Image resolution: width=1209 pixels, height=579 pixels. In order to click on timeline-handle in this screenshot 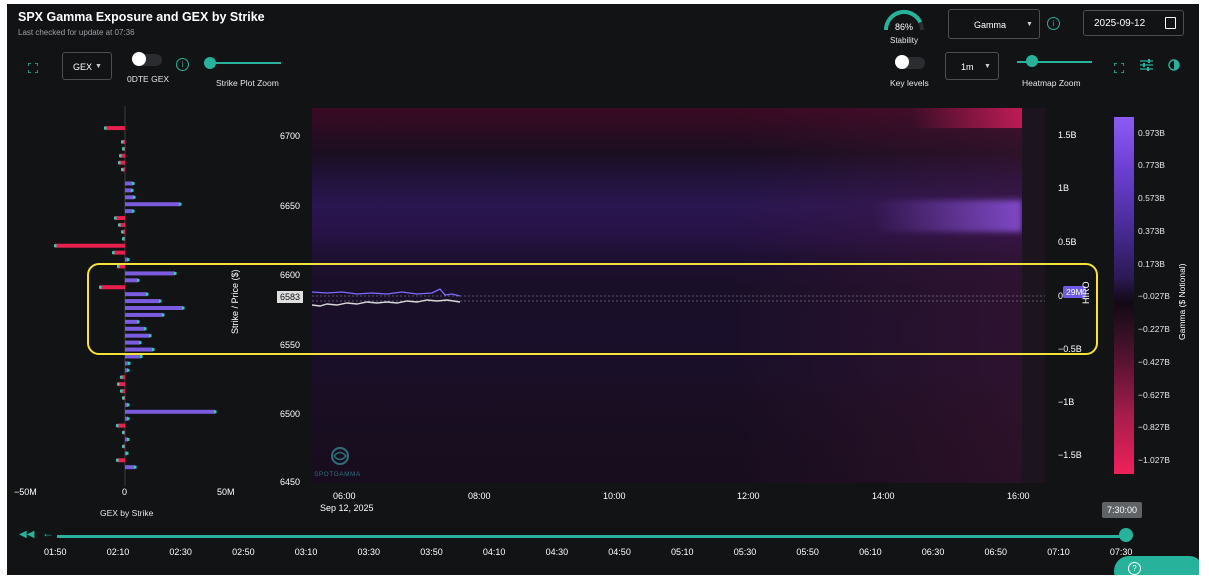, I will do `click(1126, 535)`.